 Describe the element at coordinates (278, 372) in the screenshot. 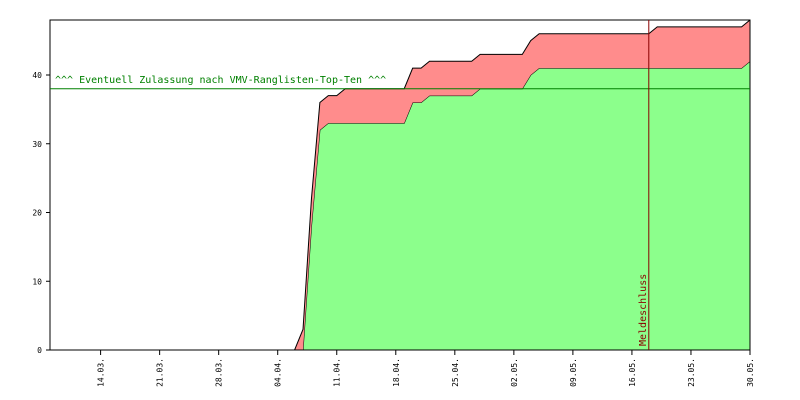

I see `x-tick-label: 04.04.` at that location.